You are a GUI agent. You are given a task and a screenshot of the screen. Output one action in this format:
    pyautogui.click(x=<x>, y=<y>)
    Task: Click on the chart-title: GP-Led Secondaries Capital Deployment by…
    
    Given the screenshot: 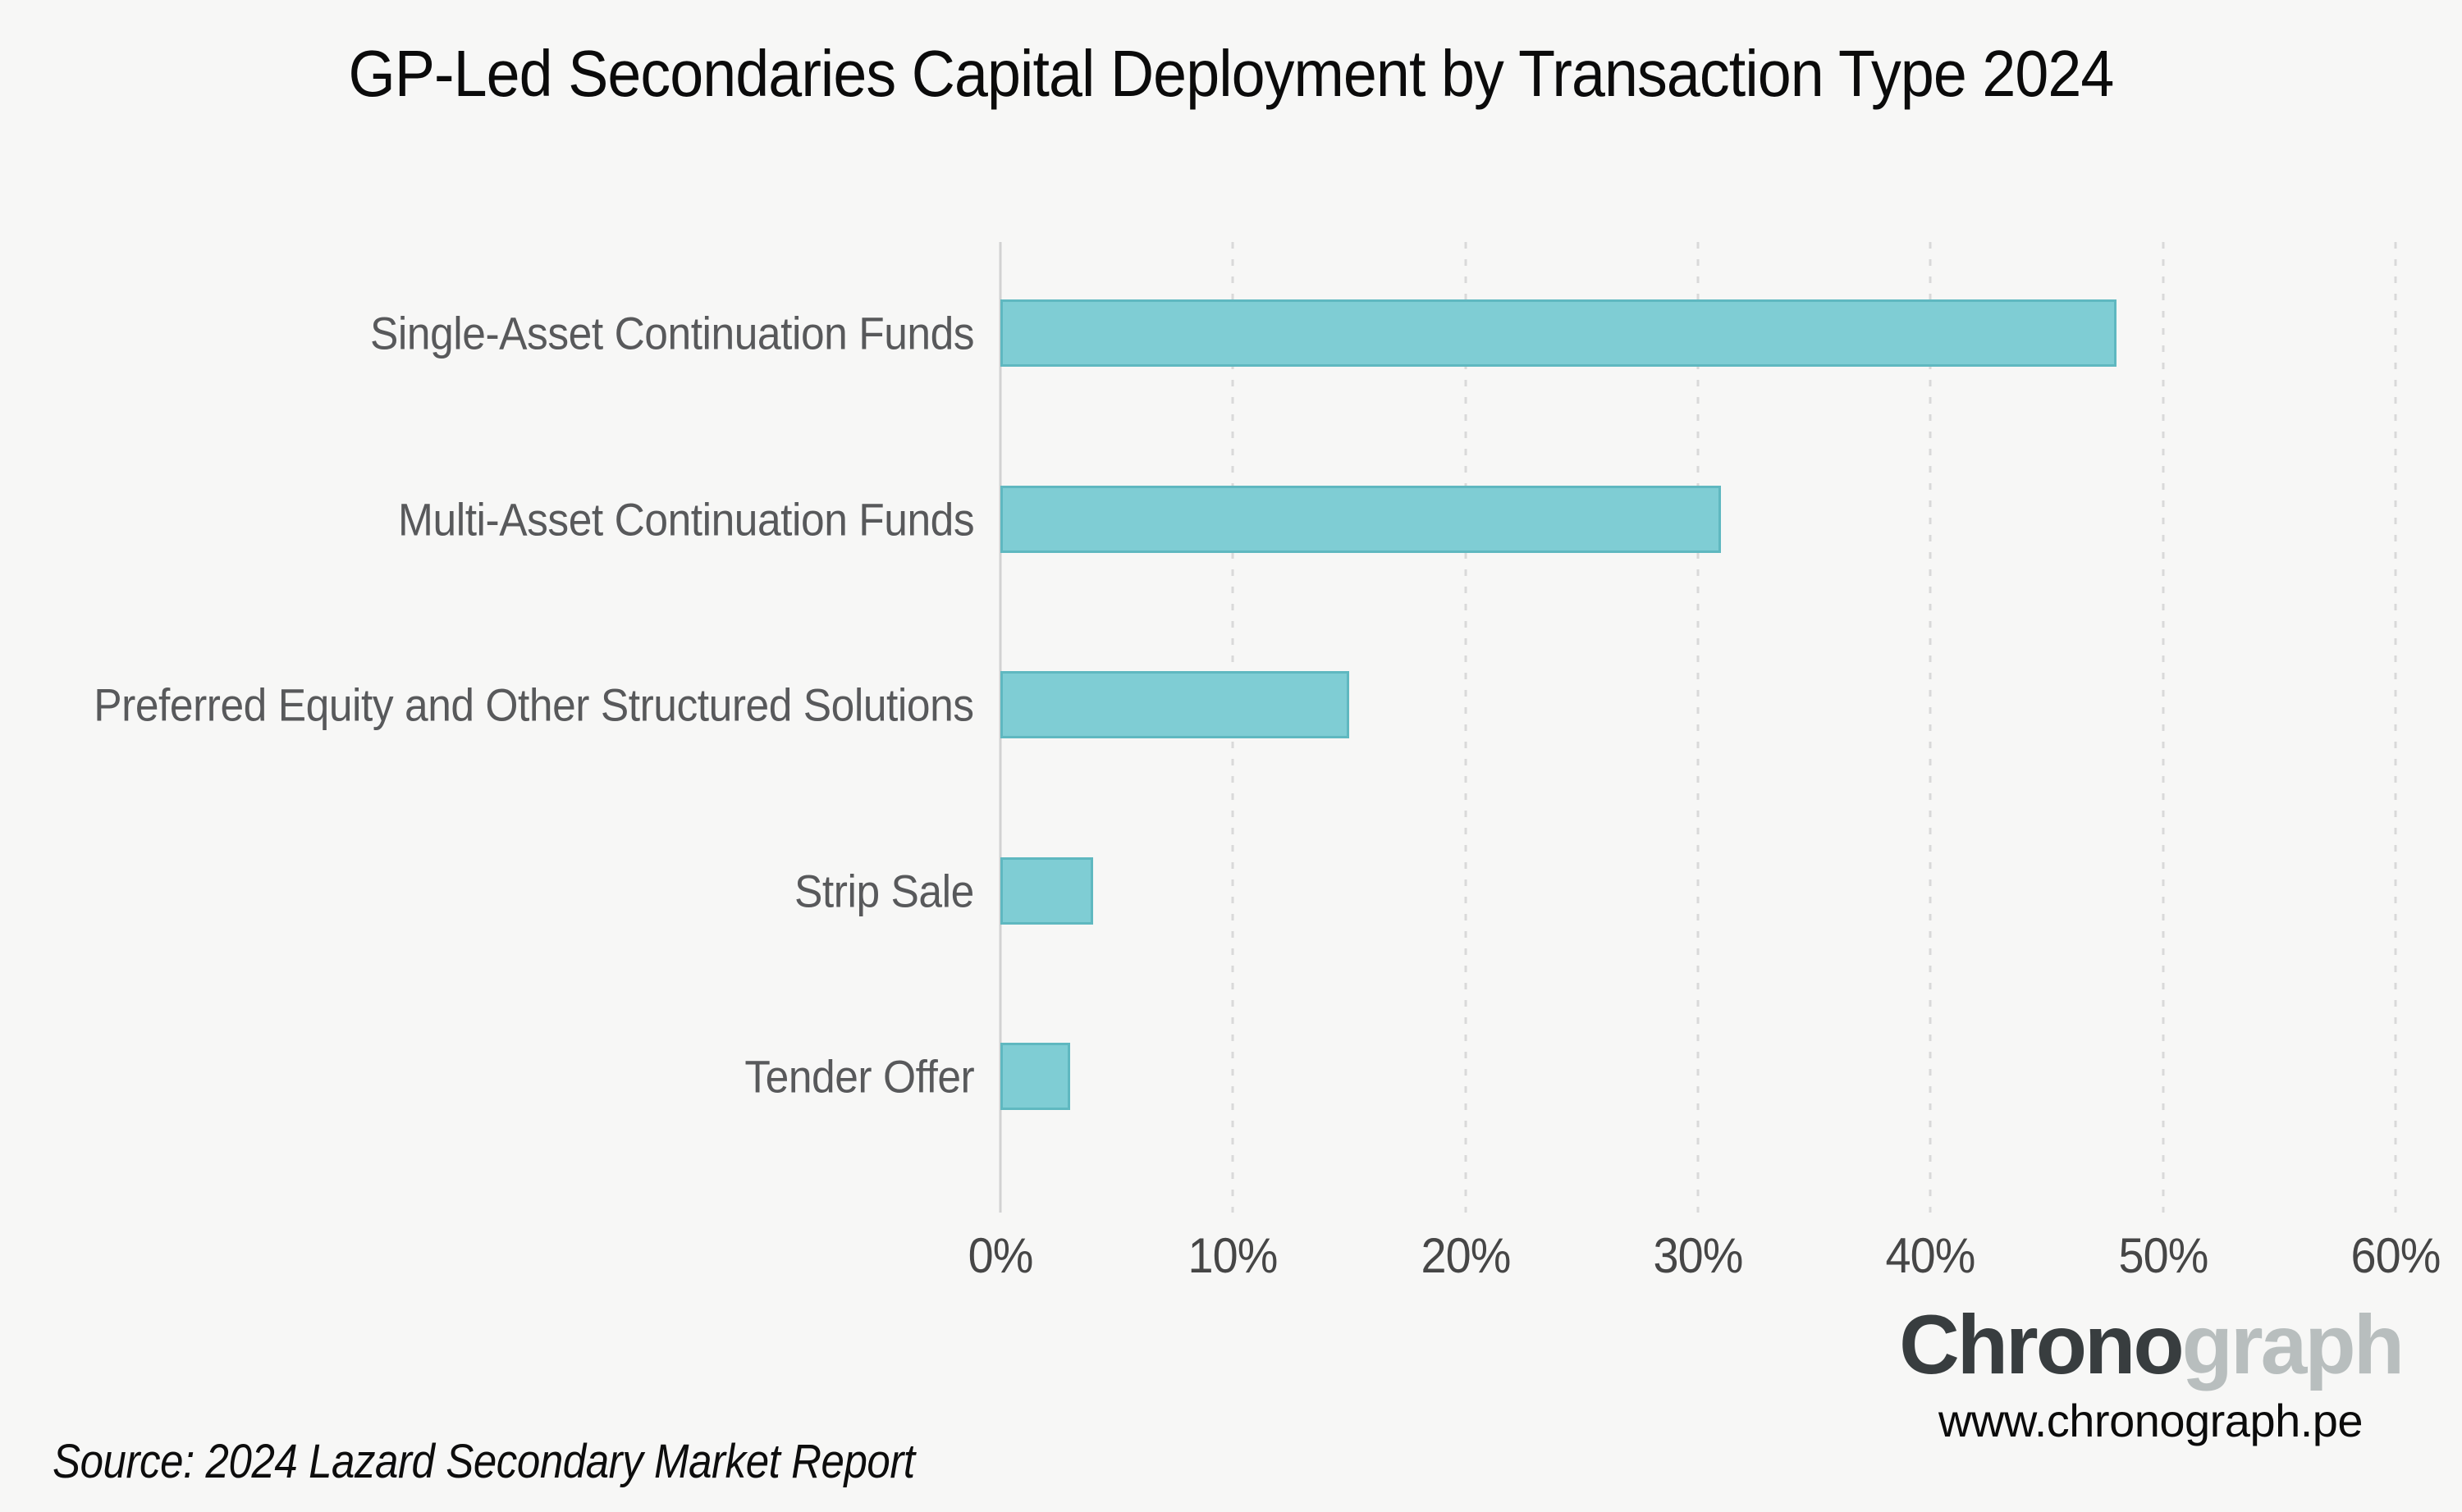 What is the action you would take?
    pyautogui.click(x=1231, y=74)
    